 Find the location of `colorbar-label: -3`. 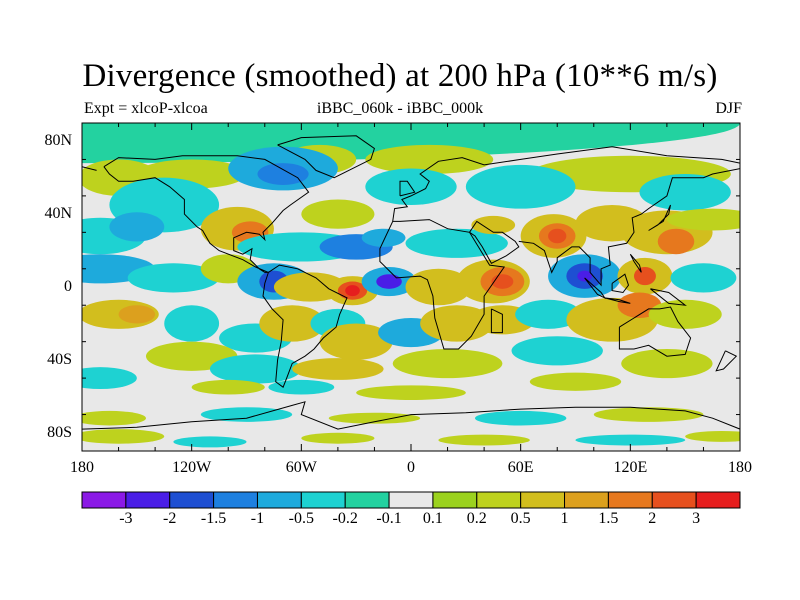

colorbar-label: -3 is located at coordinates (126, 518).